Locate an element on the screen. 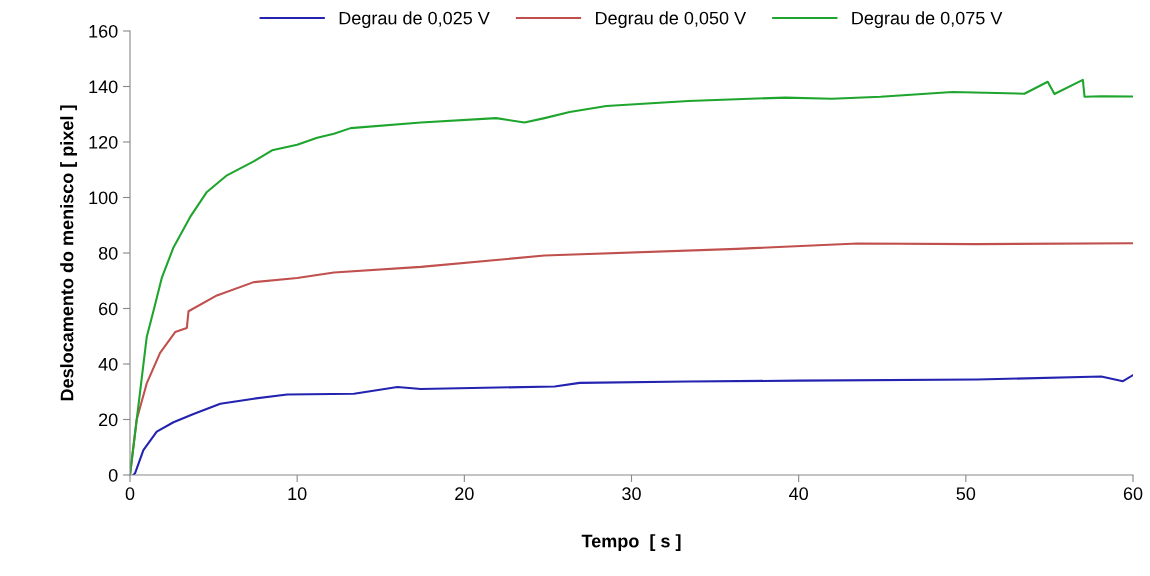  x-tick-label: 30 is located at coordinates (631, 494).